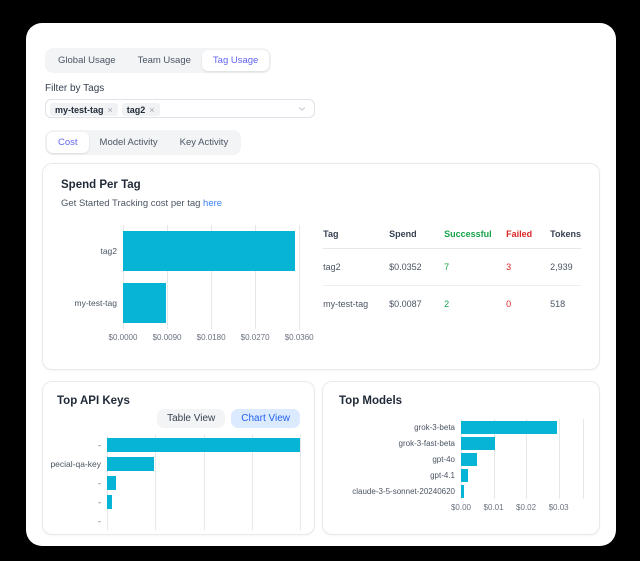  Describe the element at coordinates (87, 60) in the screenshot. I see `tab-global-usage: Global Usage` at that location.